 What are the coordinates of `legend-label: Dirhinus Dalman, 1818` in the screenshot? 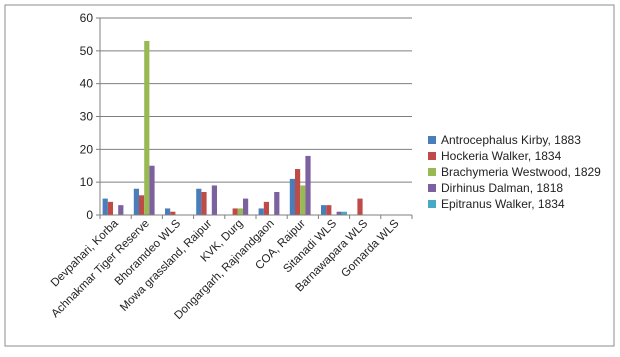 It's located at (502, 188).